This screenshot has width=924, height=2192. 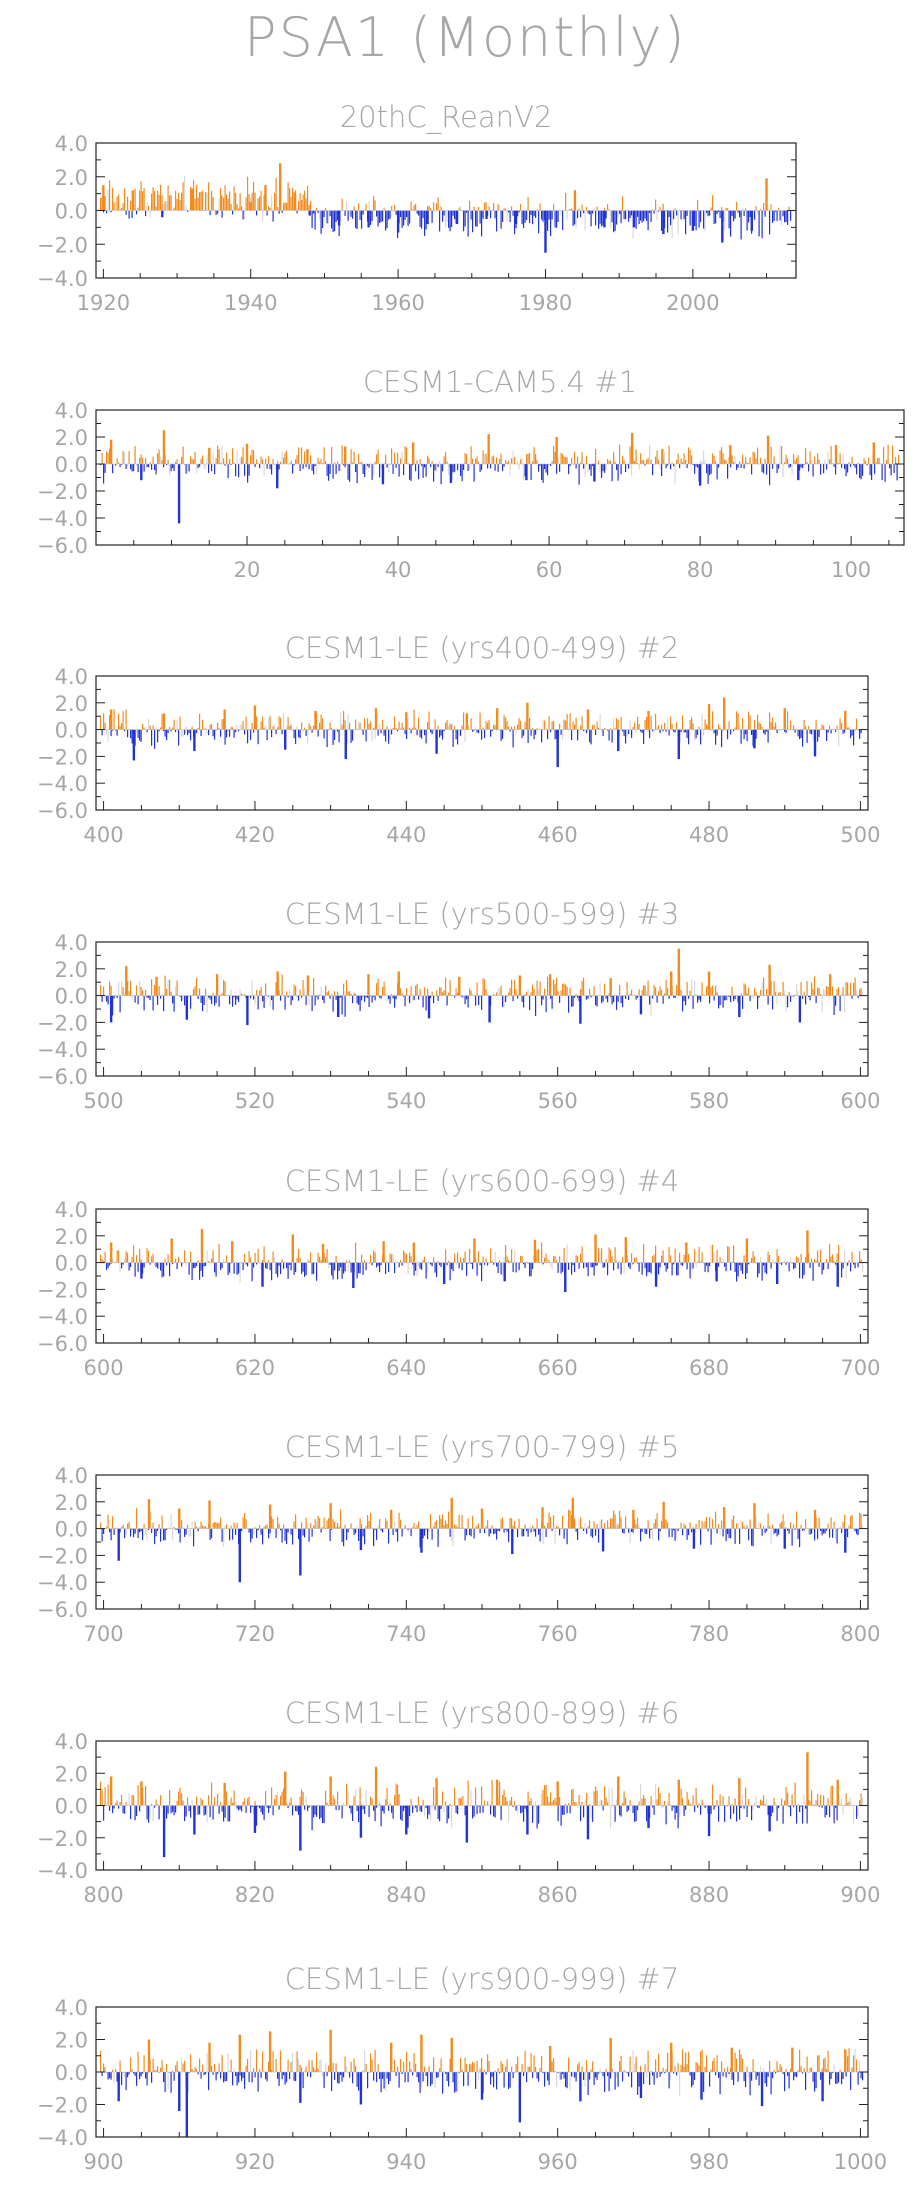 I want to click on plot-frame, so click(x=500, y=477).